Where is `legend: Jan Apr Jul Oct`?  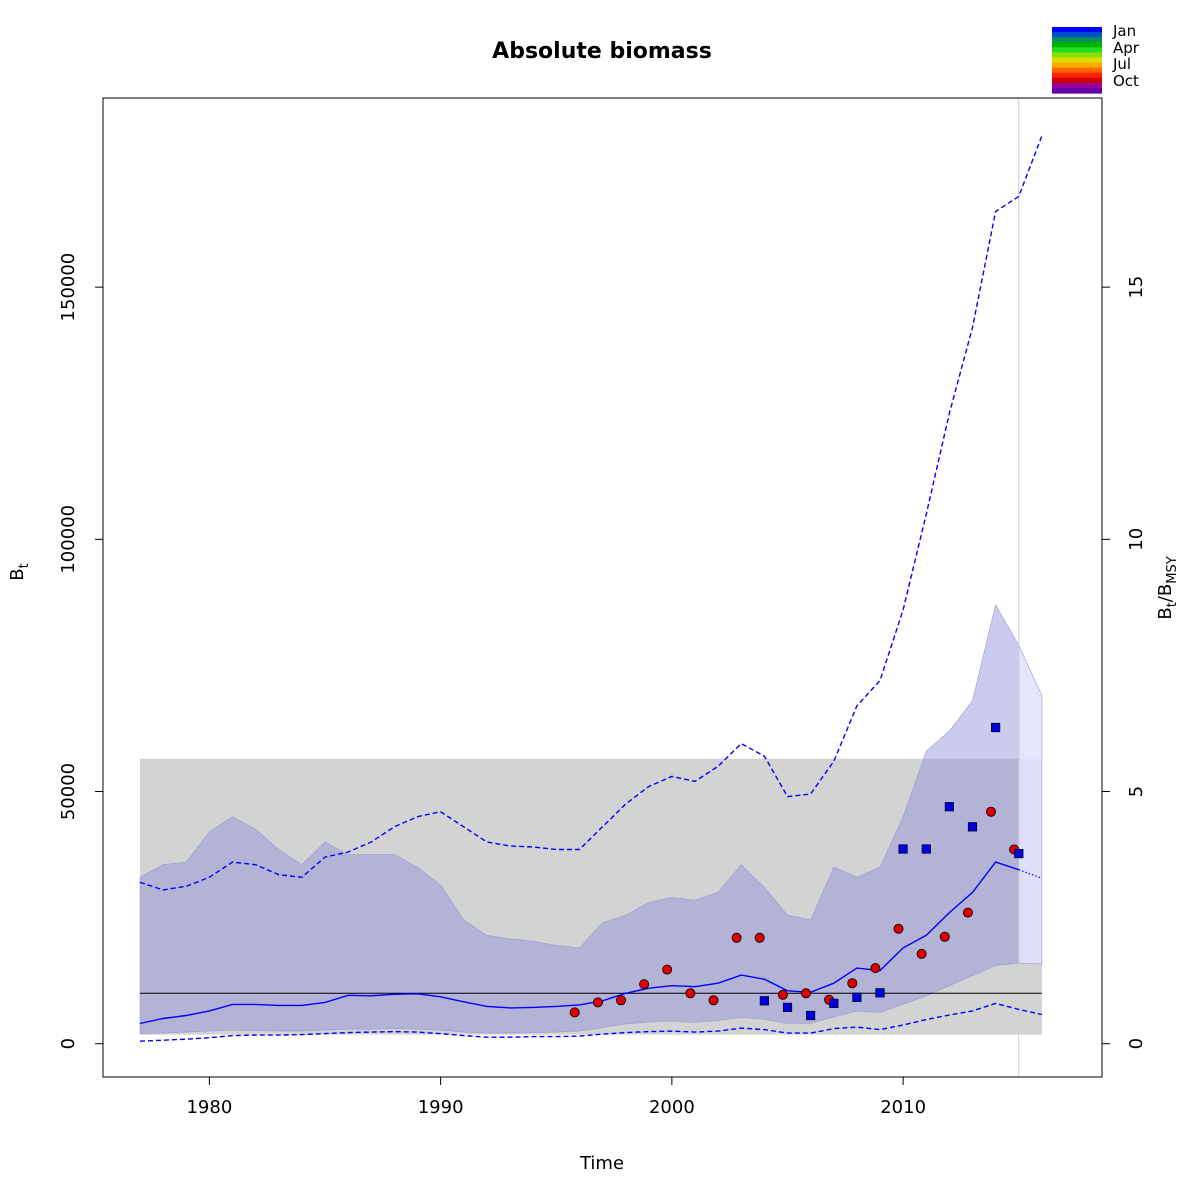 legend: Jan Apr Jul Oct is located at coordinates (1096, 58).